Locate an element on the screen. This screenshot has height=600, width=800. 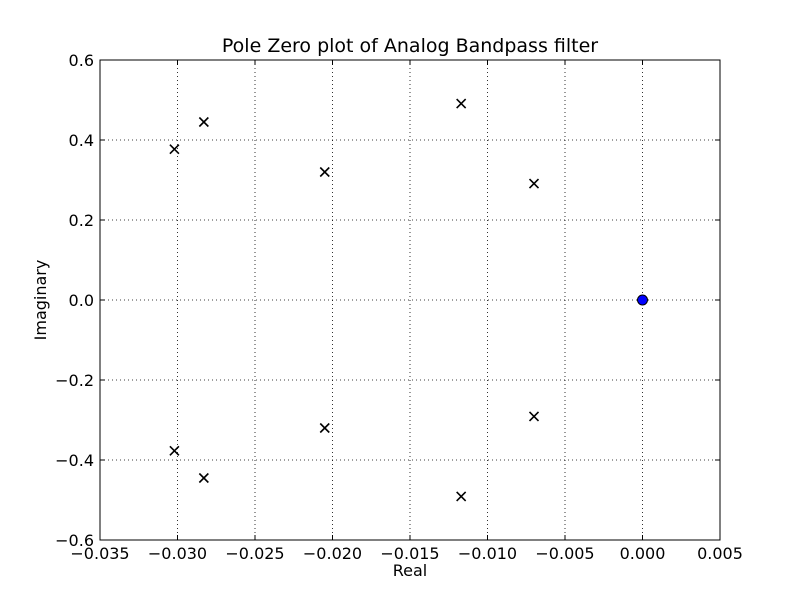
x-tick-label: −0.010 is located at coordinates (487, 553).